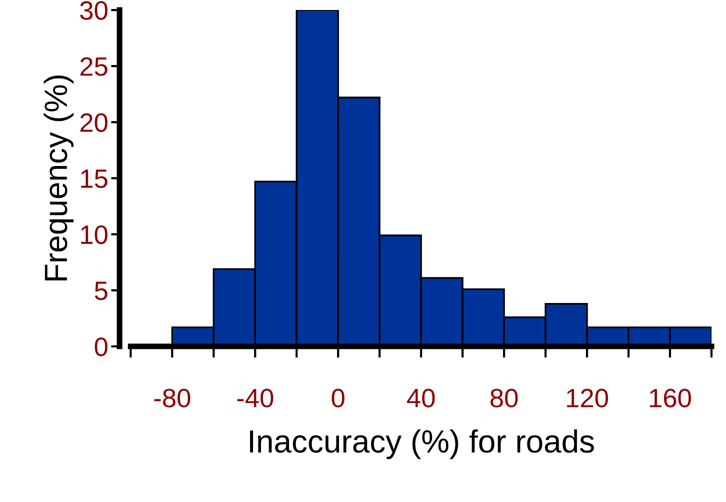  Describe the element at coordinates (422, 444) in the screenshot. I see `x-axis-title: Inaccuracy (%) for roads` at that location.